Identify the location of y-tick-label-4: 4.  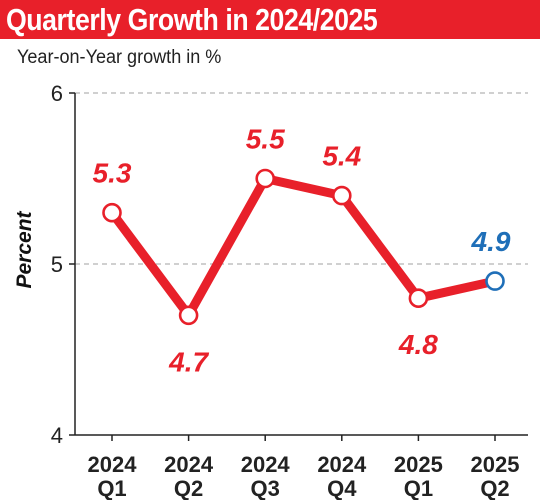
(57, 435).